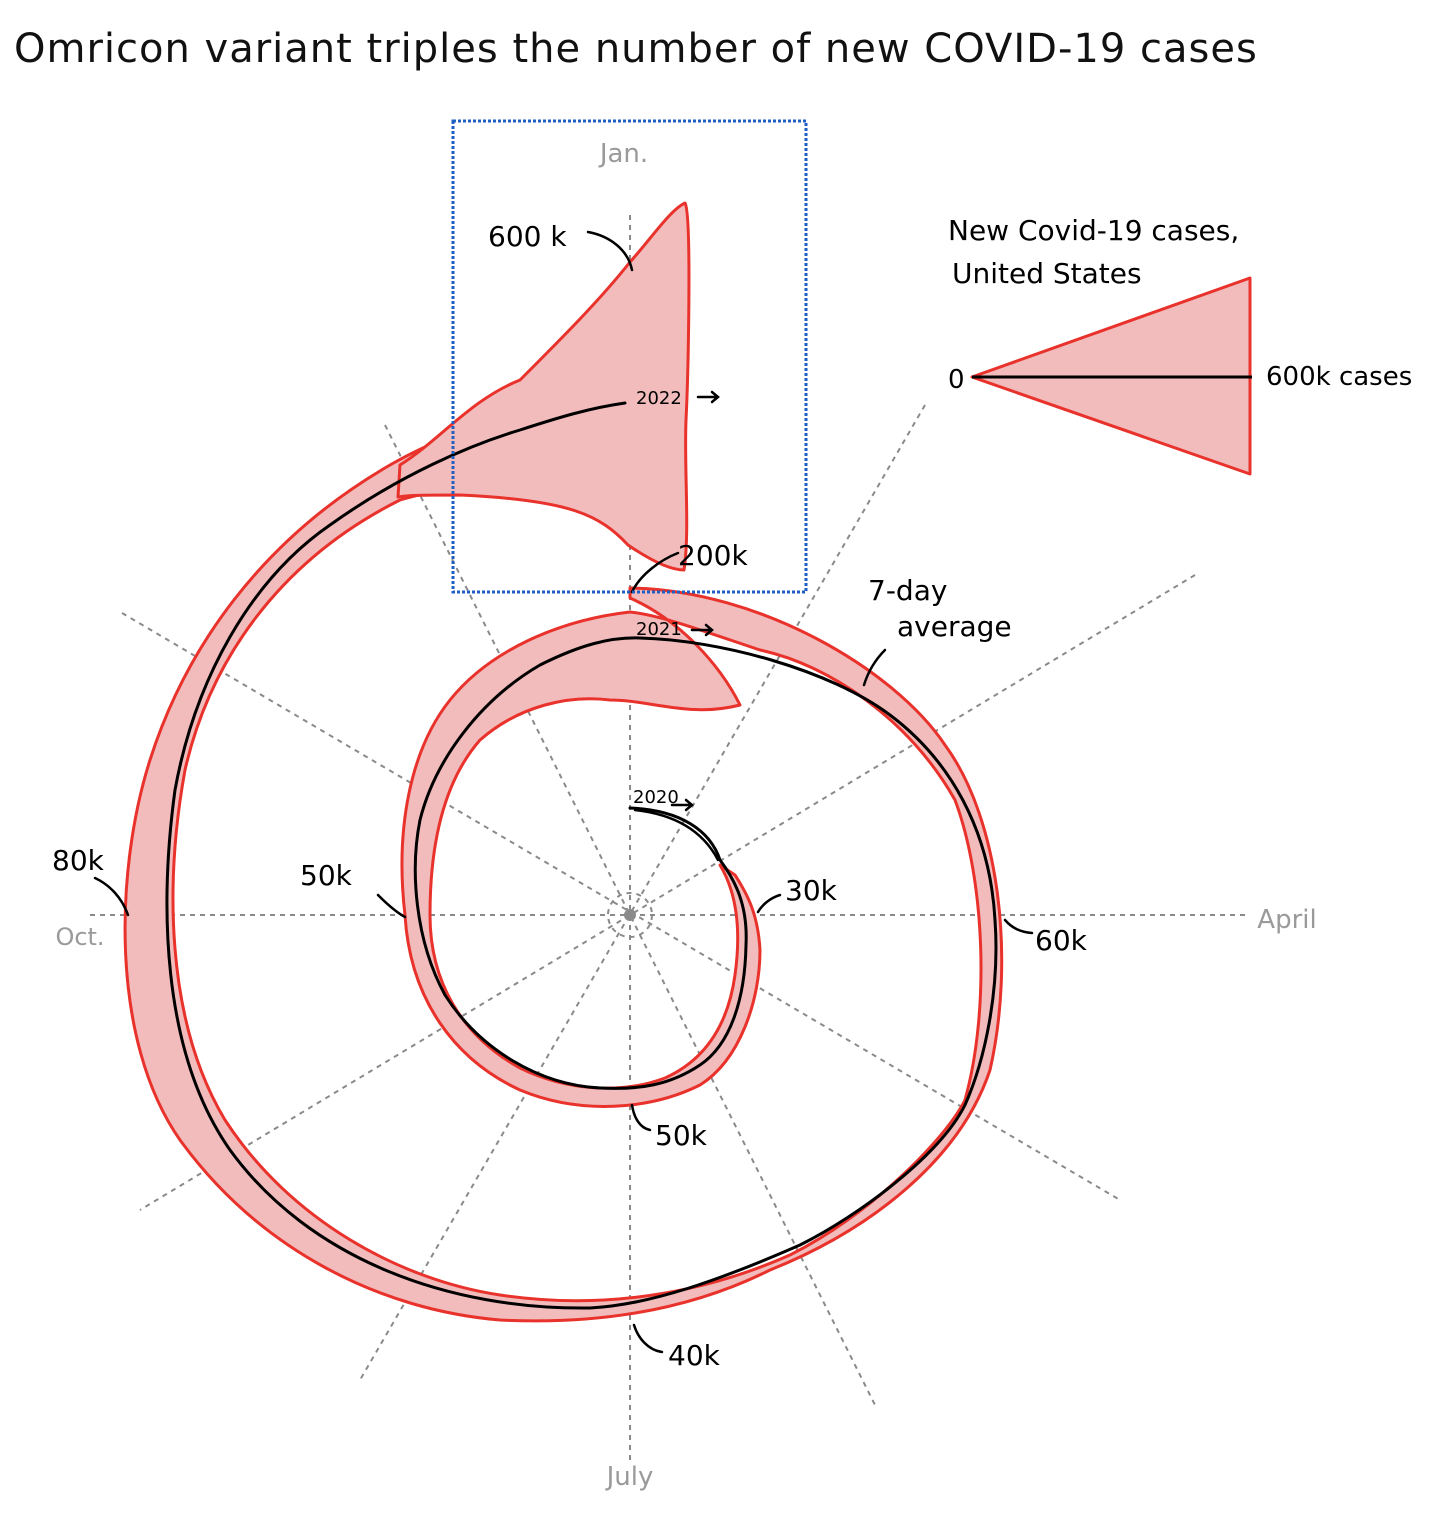 This screenshot has width=1454, height=1515. Describe the element at coordinates (543, 386) in the screenshot. I see `omicron-spike` at that location.